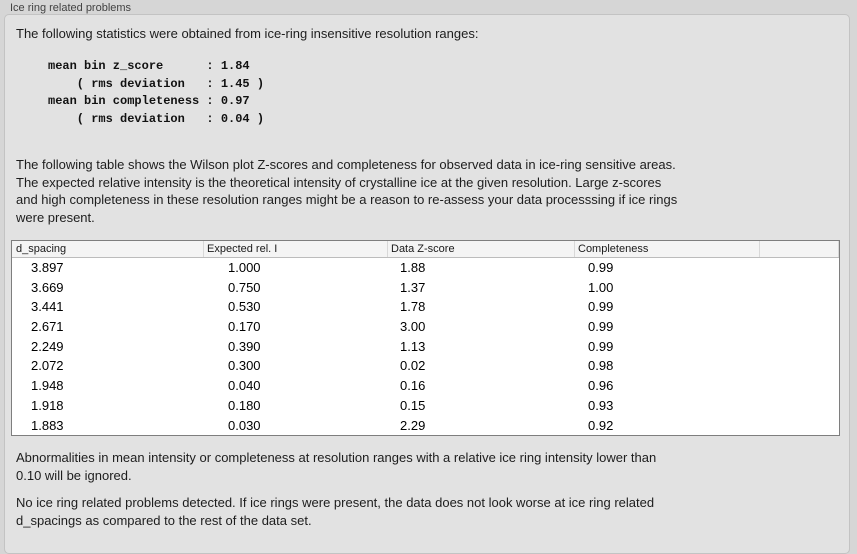  I want to click on table-cell: 1.000, so click(244, 267).